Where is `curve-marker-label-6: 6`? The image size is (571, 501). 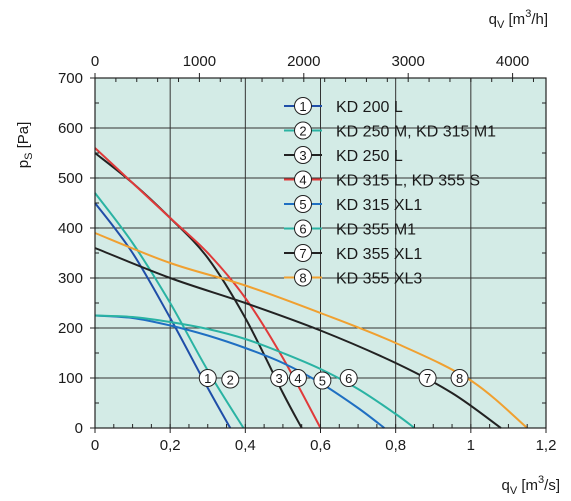 curve-marker-label-6: 6 is located at coordinates (348, 378).